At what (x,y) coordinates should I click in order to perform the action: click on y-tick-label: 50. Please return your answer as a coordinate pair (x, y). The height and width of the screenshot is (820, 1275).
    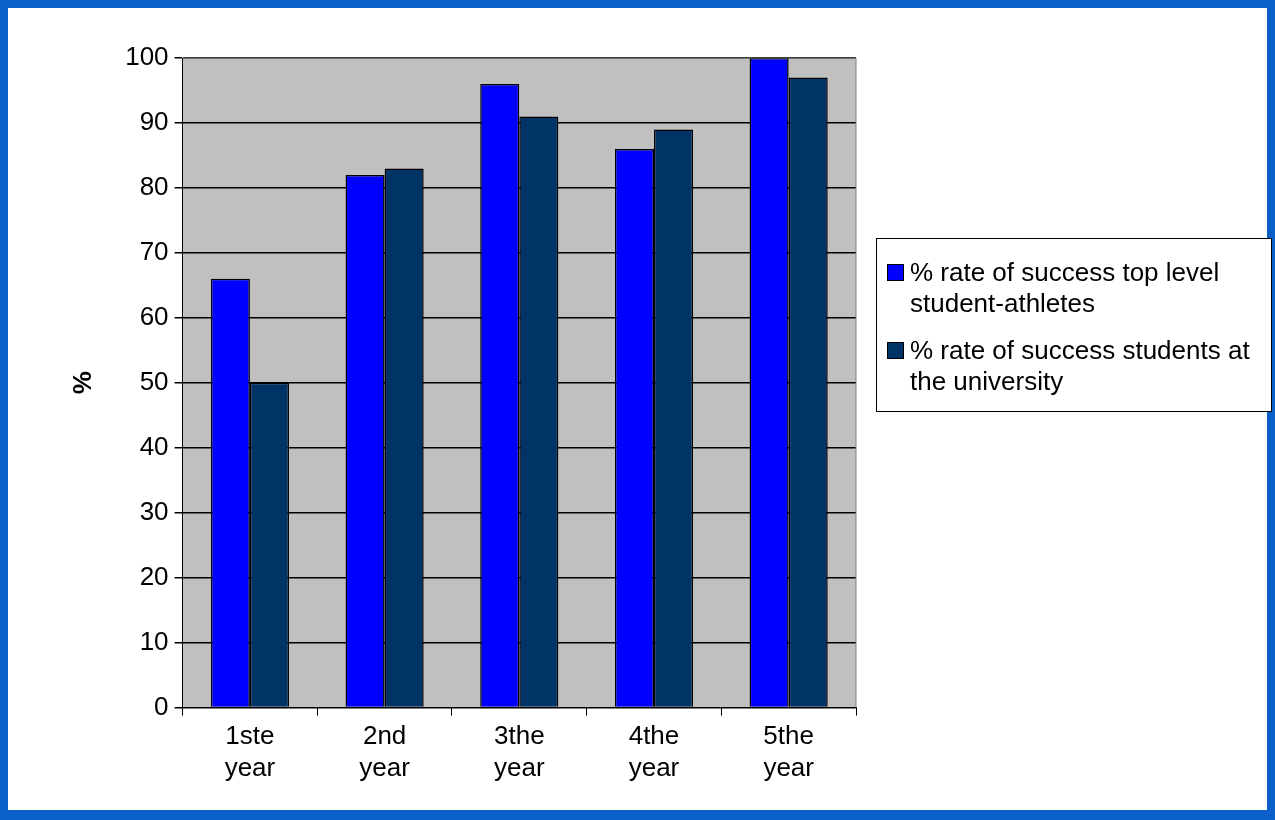
    Looking at the image, I should click on (154, 380).